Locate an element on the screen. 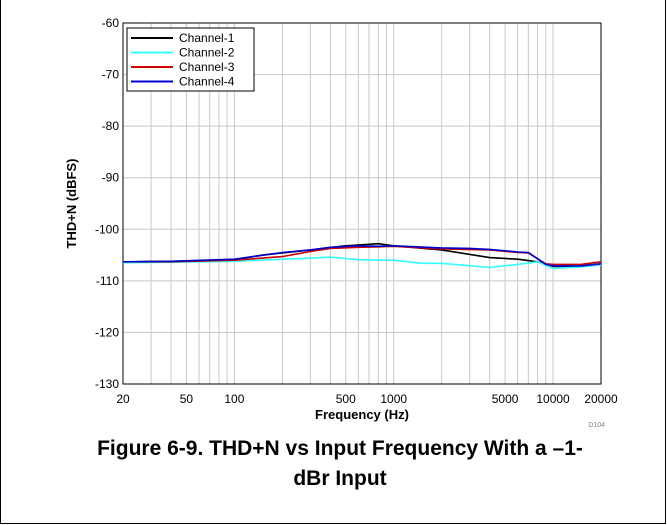 Image resolution: width=667 pixels, height=525 pixels. x-tick-label: 50 is located at coordinates (187, 399).